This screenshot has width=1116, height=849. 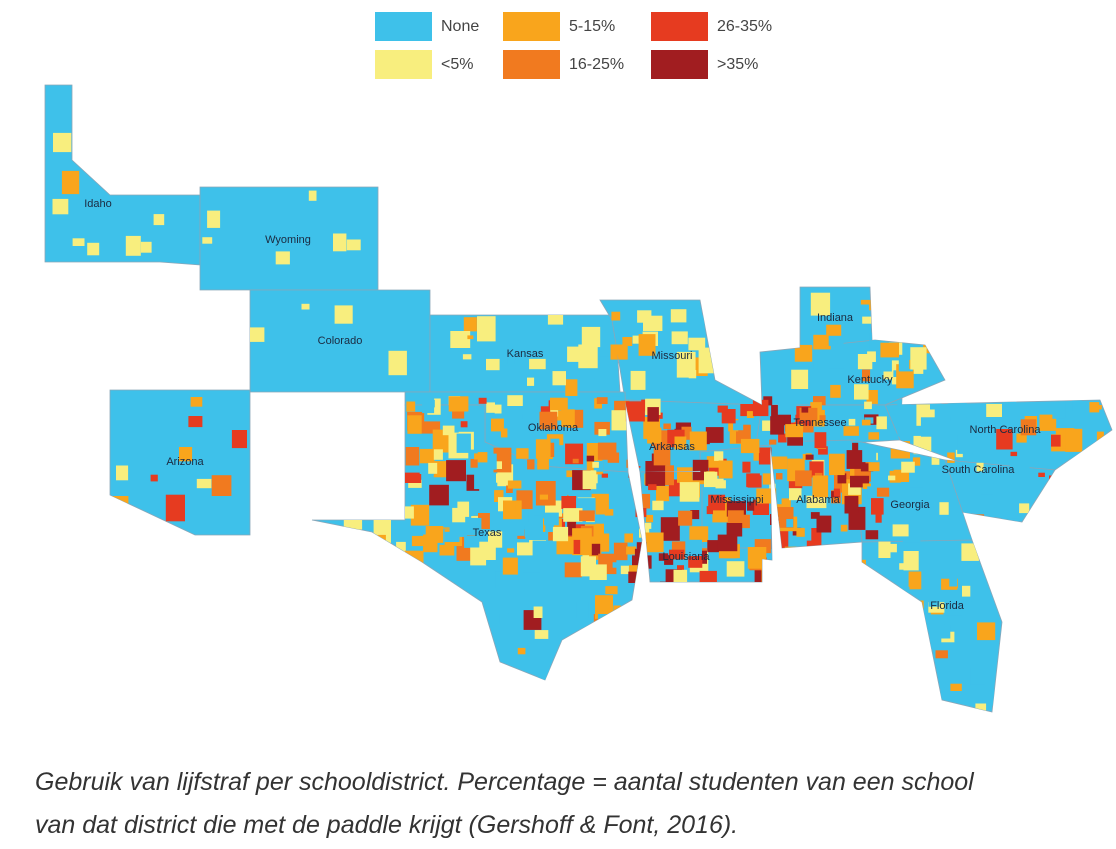 I want to click on legend-label: 5-15%, so click(x=592, y=26).